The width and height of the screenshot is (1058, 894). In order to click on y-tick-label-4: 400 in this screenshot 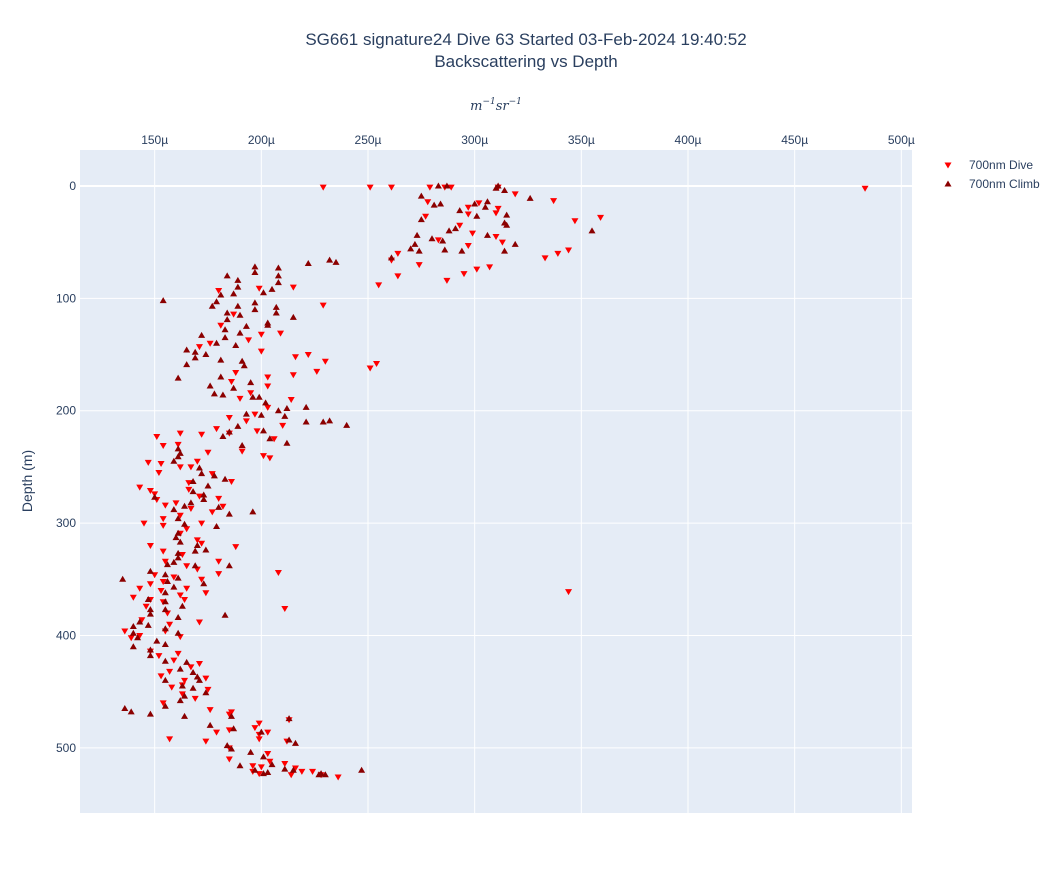, I will do `click(66, 635)`.